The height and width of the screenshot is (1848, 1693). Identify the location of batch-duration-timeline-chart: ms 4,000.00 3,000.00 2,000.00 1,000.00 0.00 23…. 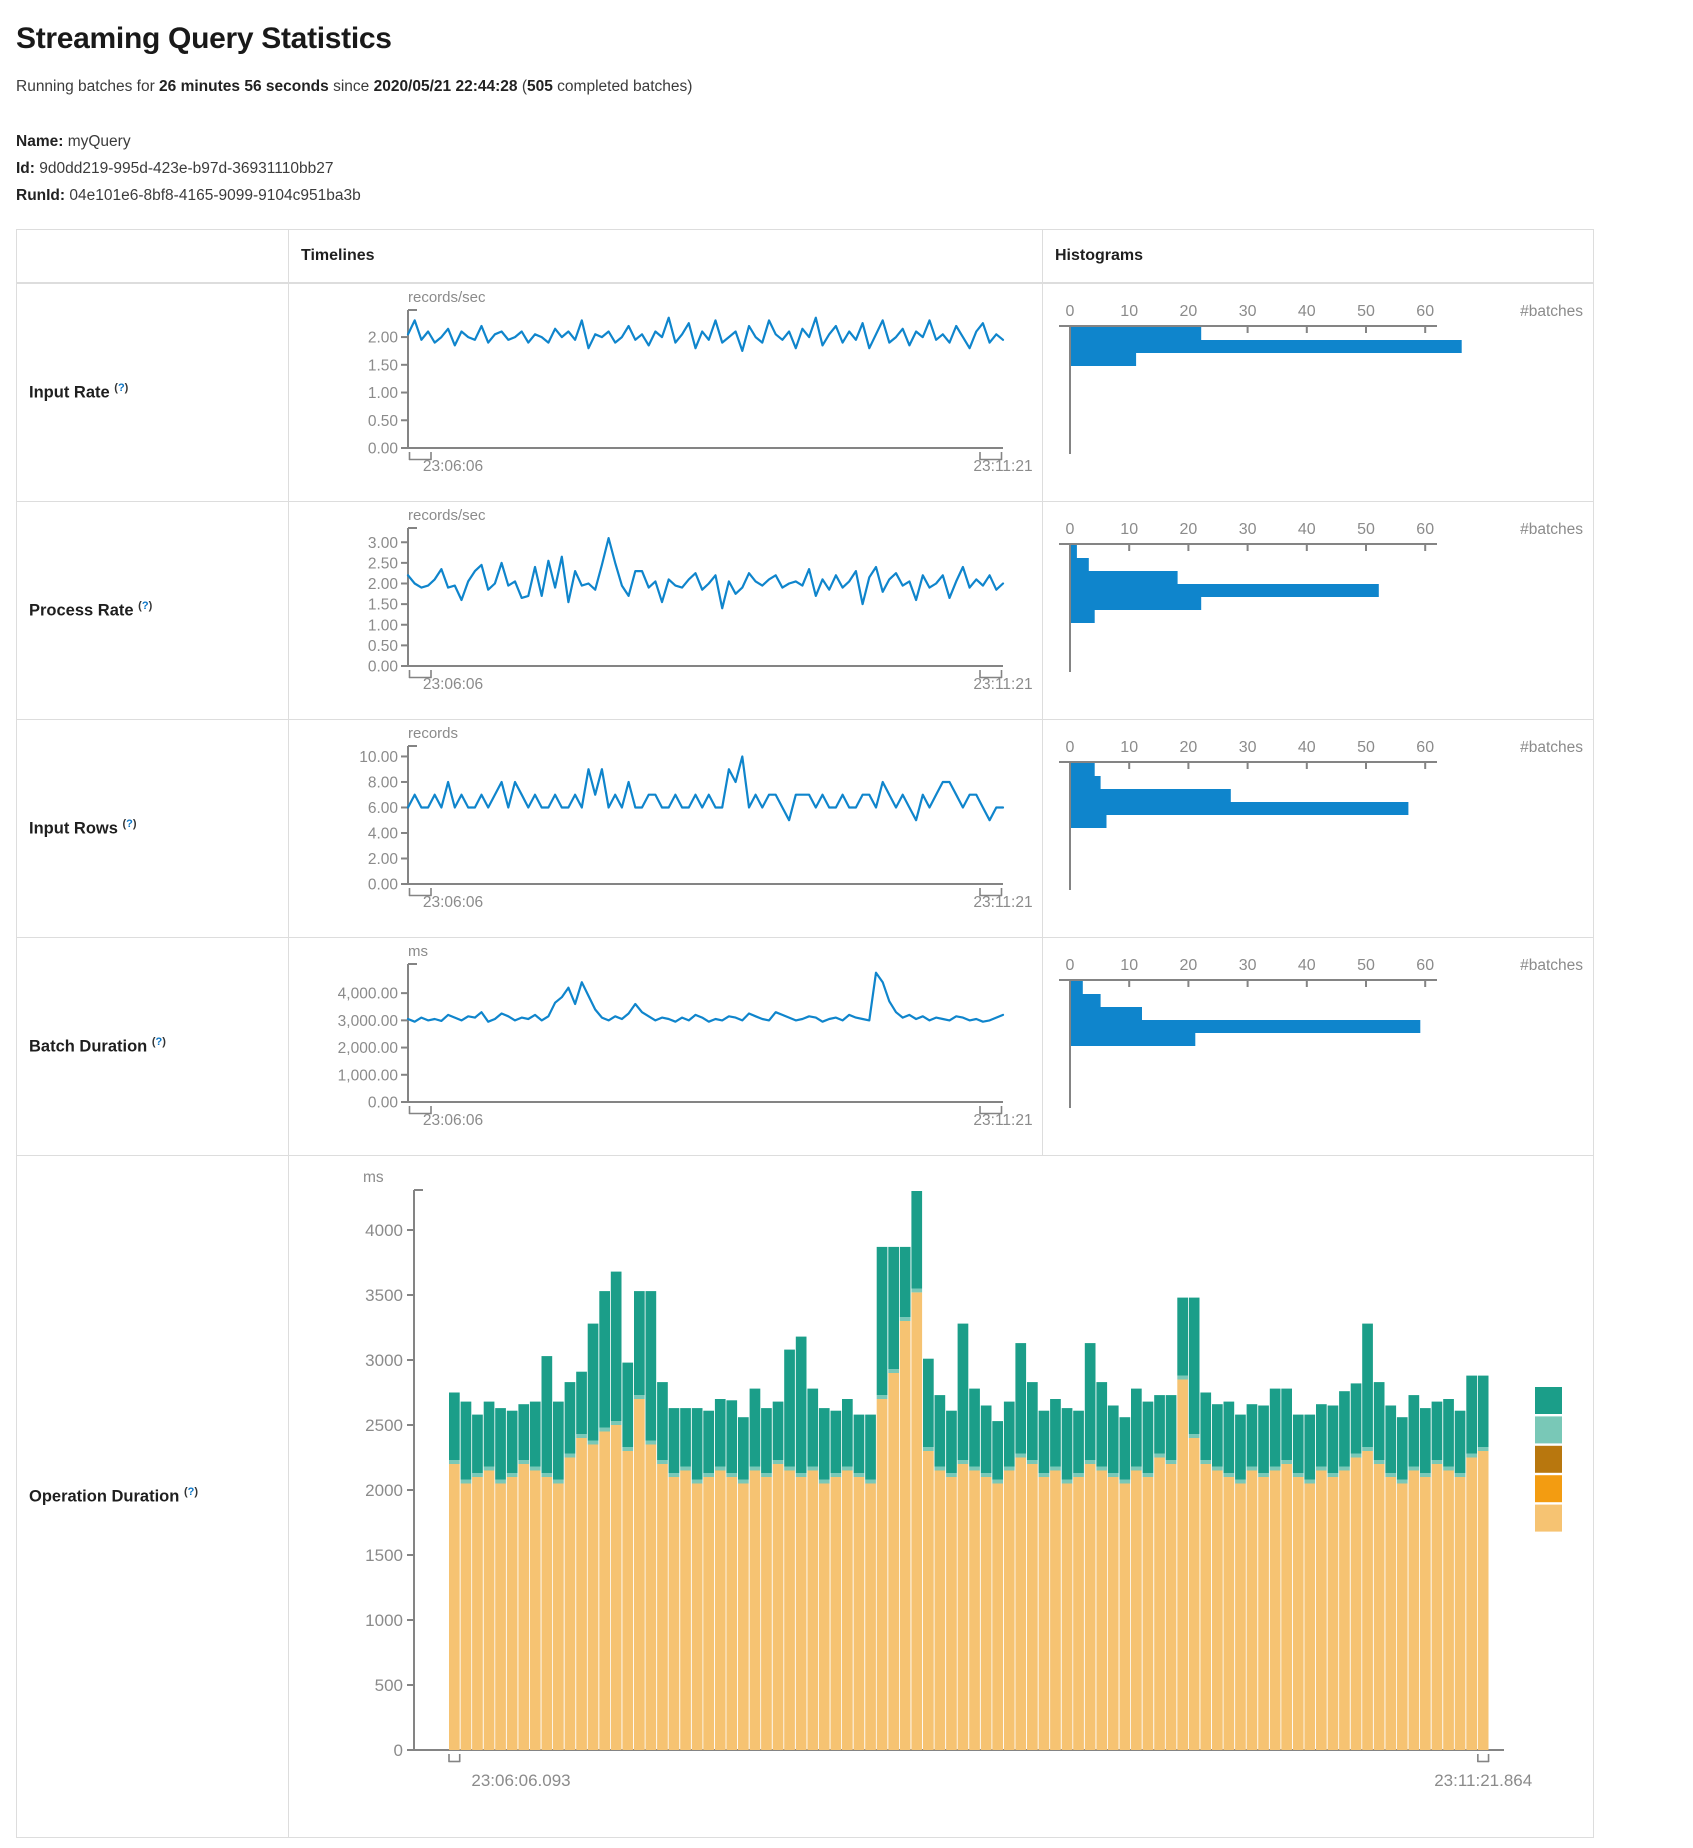
(685, 1036).